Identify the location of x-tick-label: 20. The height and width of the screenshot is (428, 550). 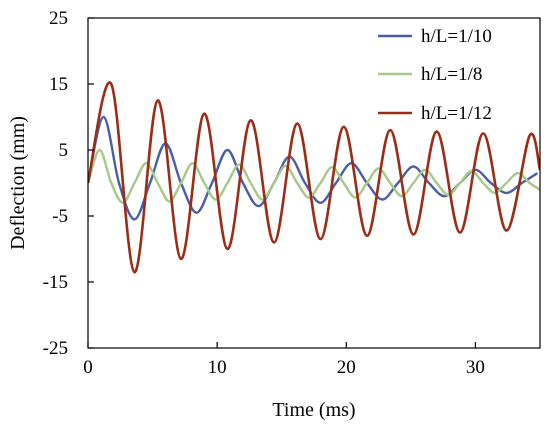
(346, 367).